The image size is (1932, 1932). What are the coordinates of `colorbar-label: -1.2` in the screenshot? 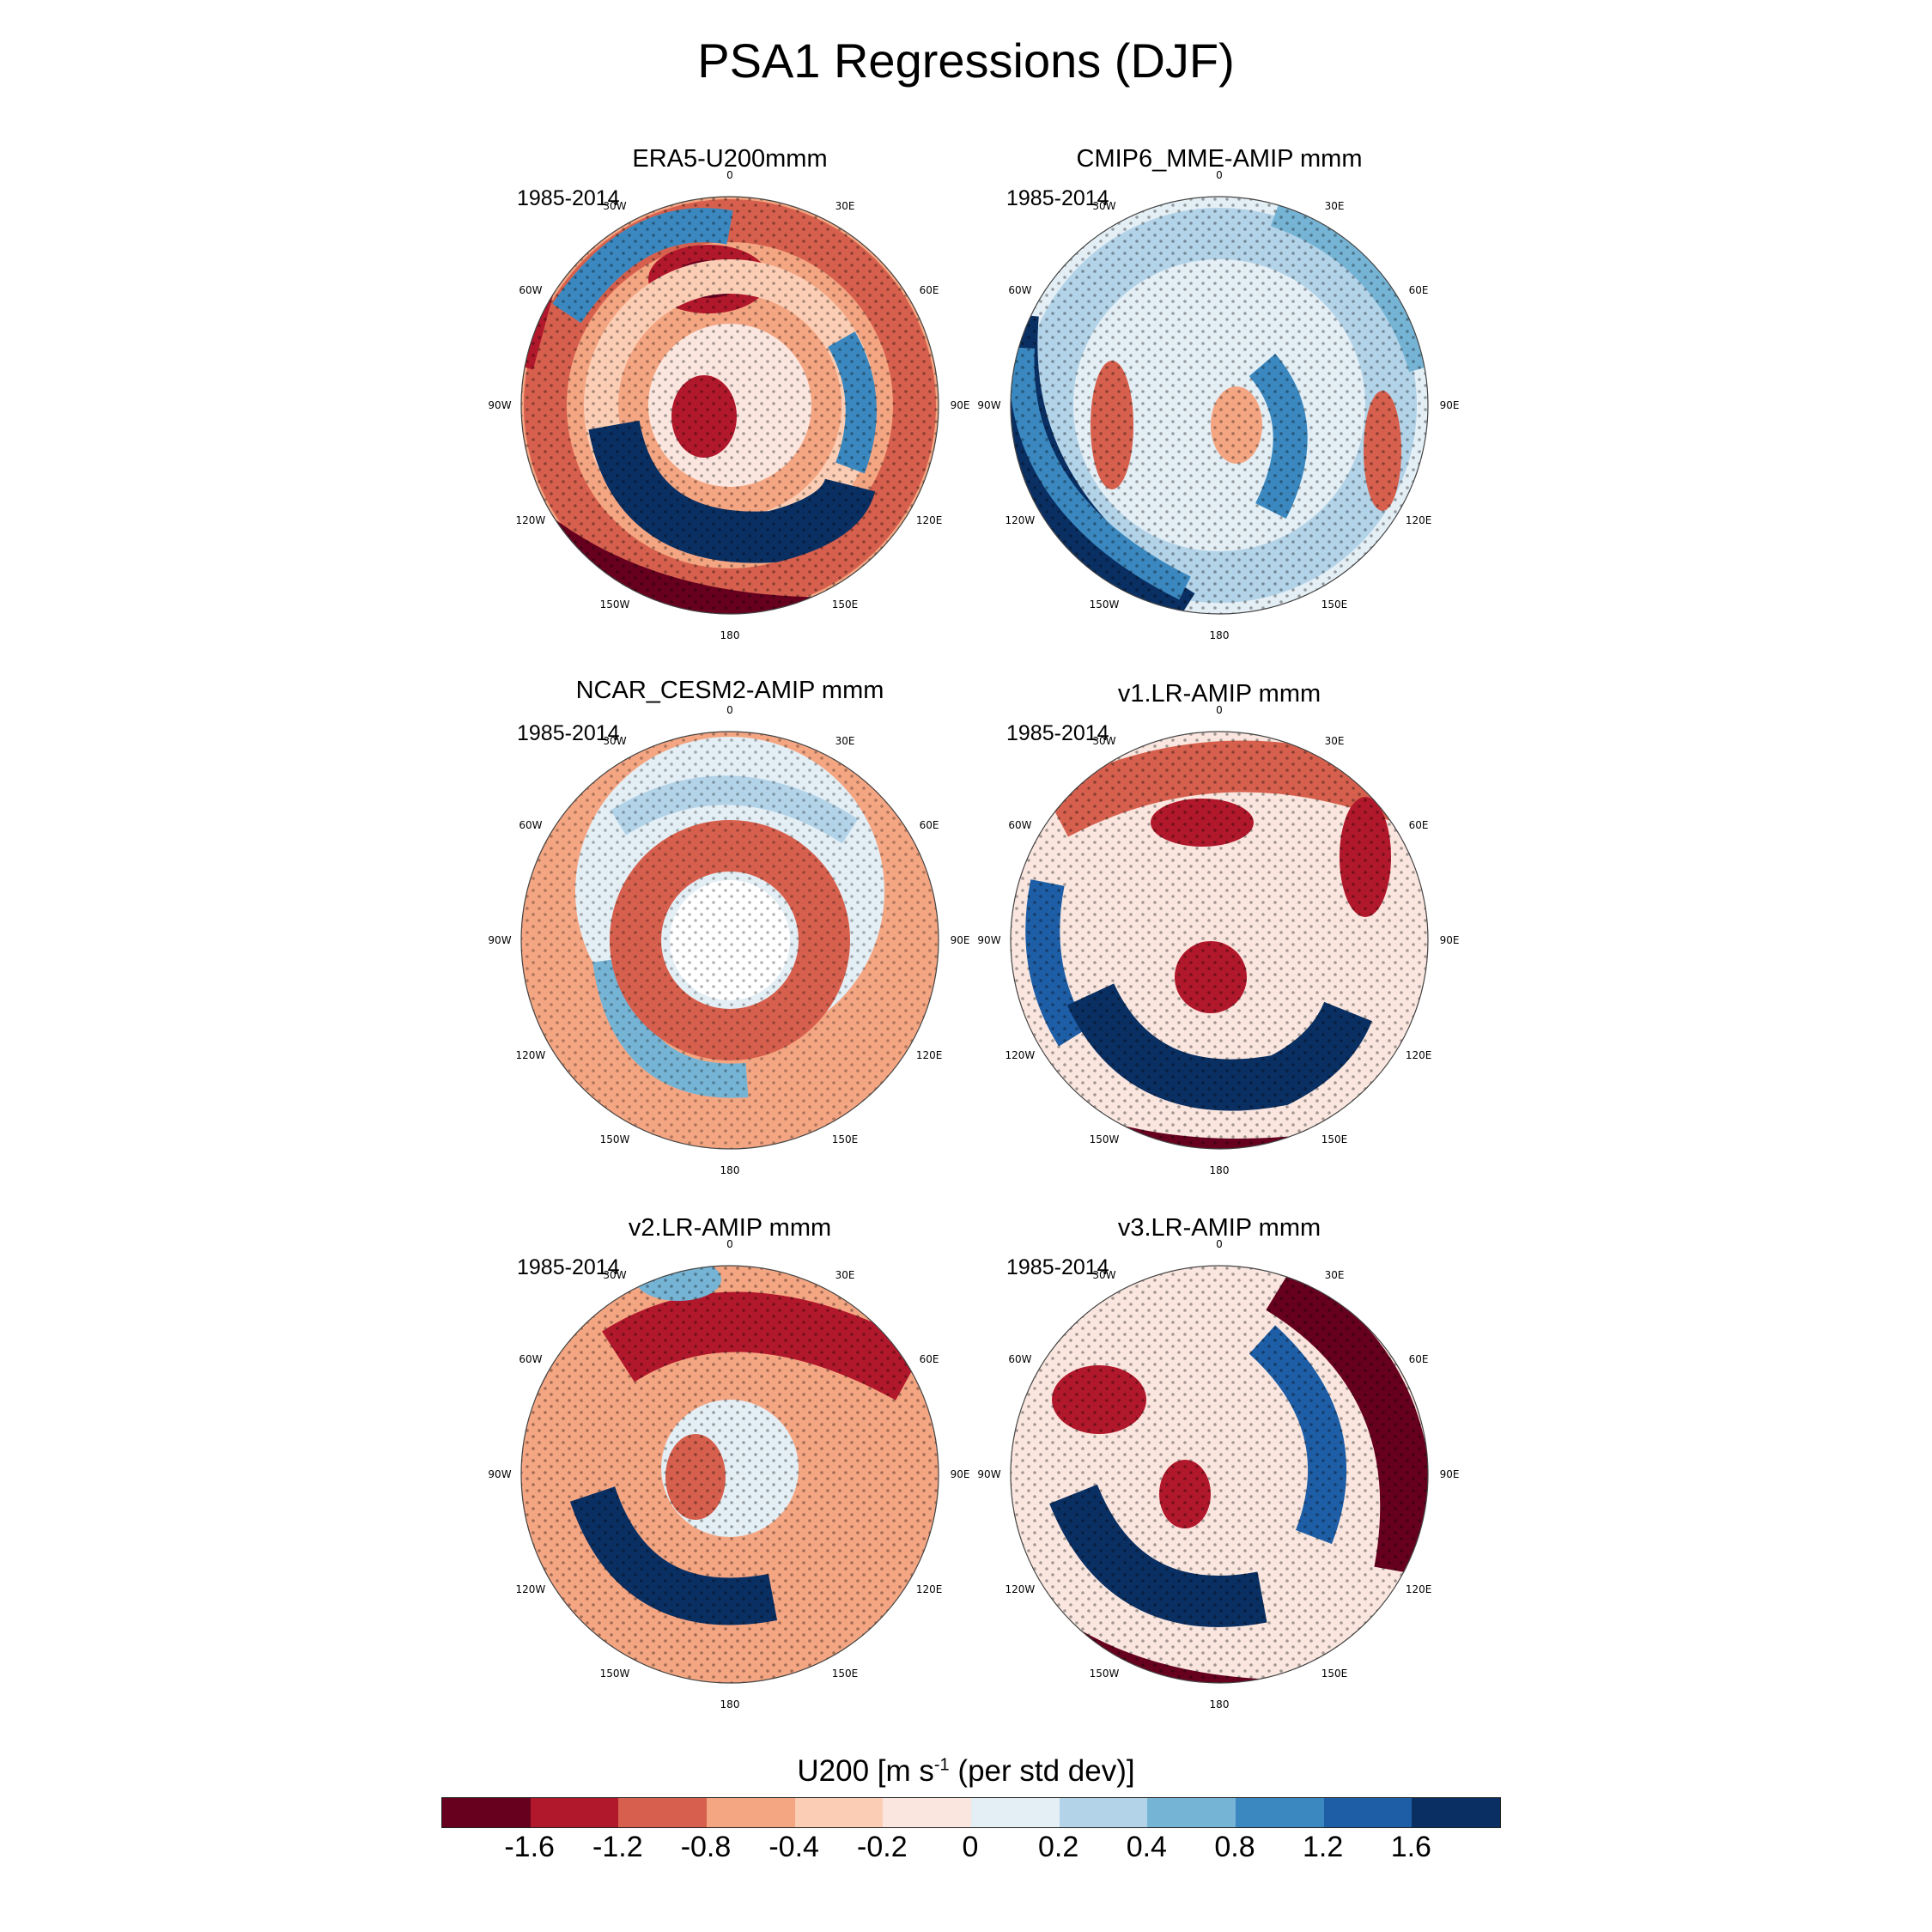 It's located at (618, 1847).